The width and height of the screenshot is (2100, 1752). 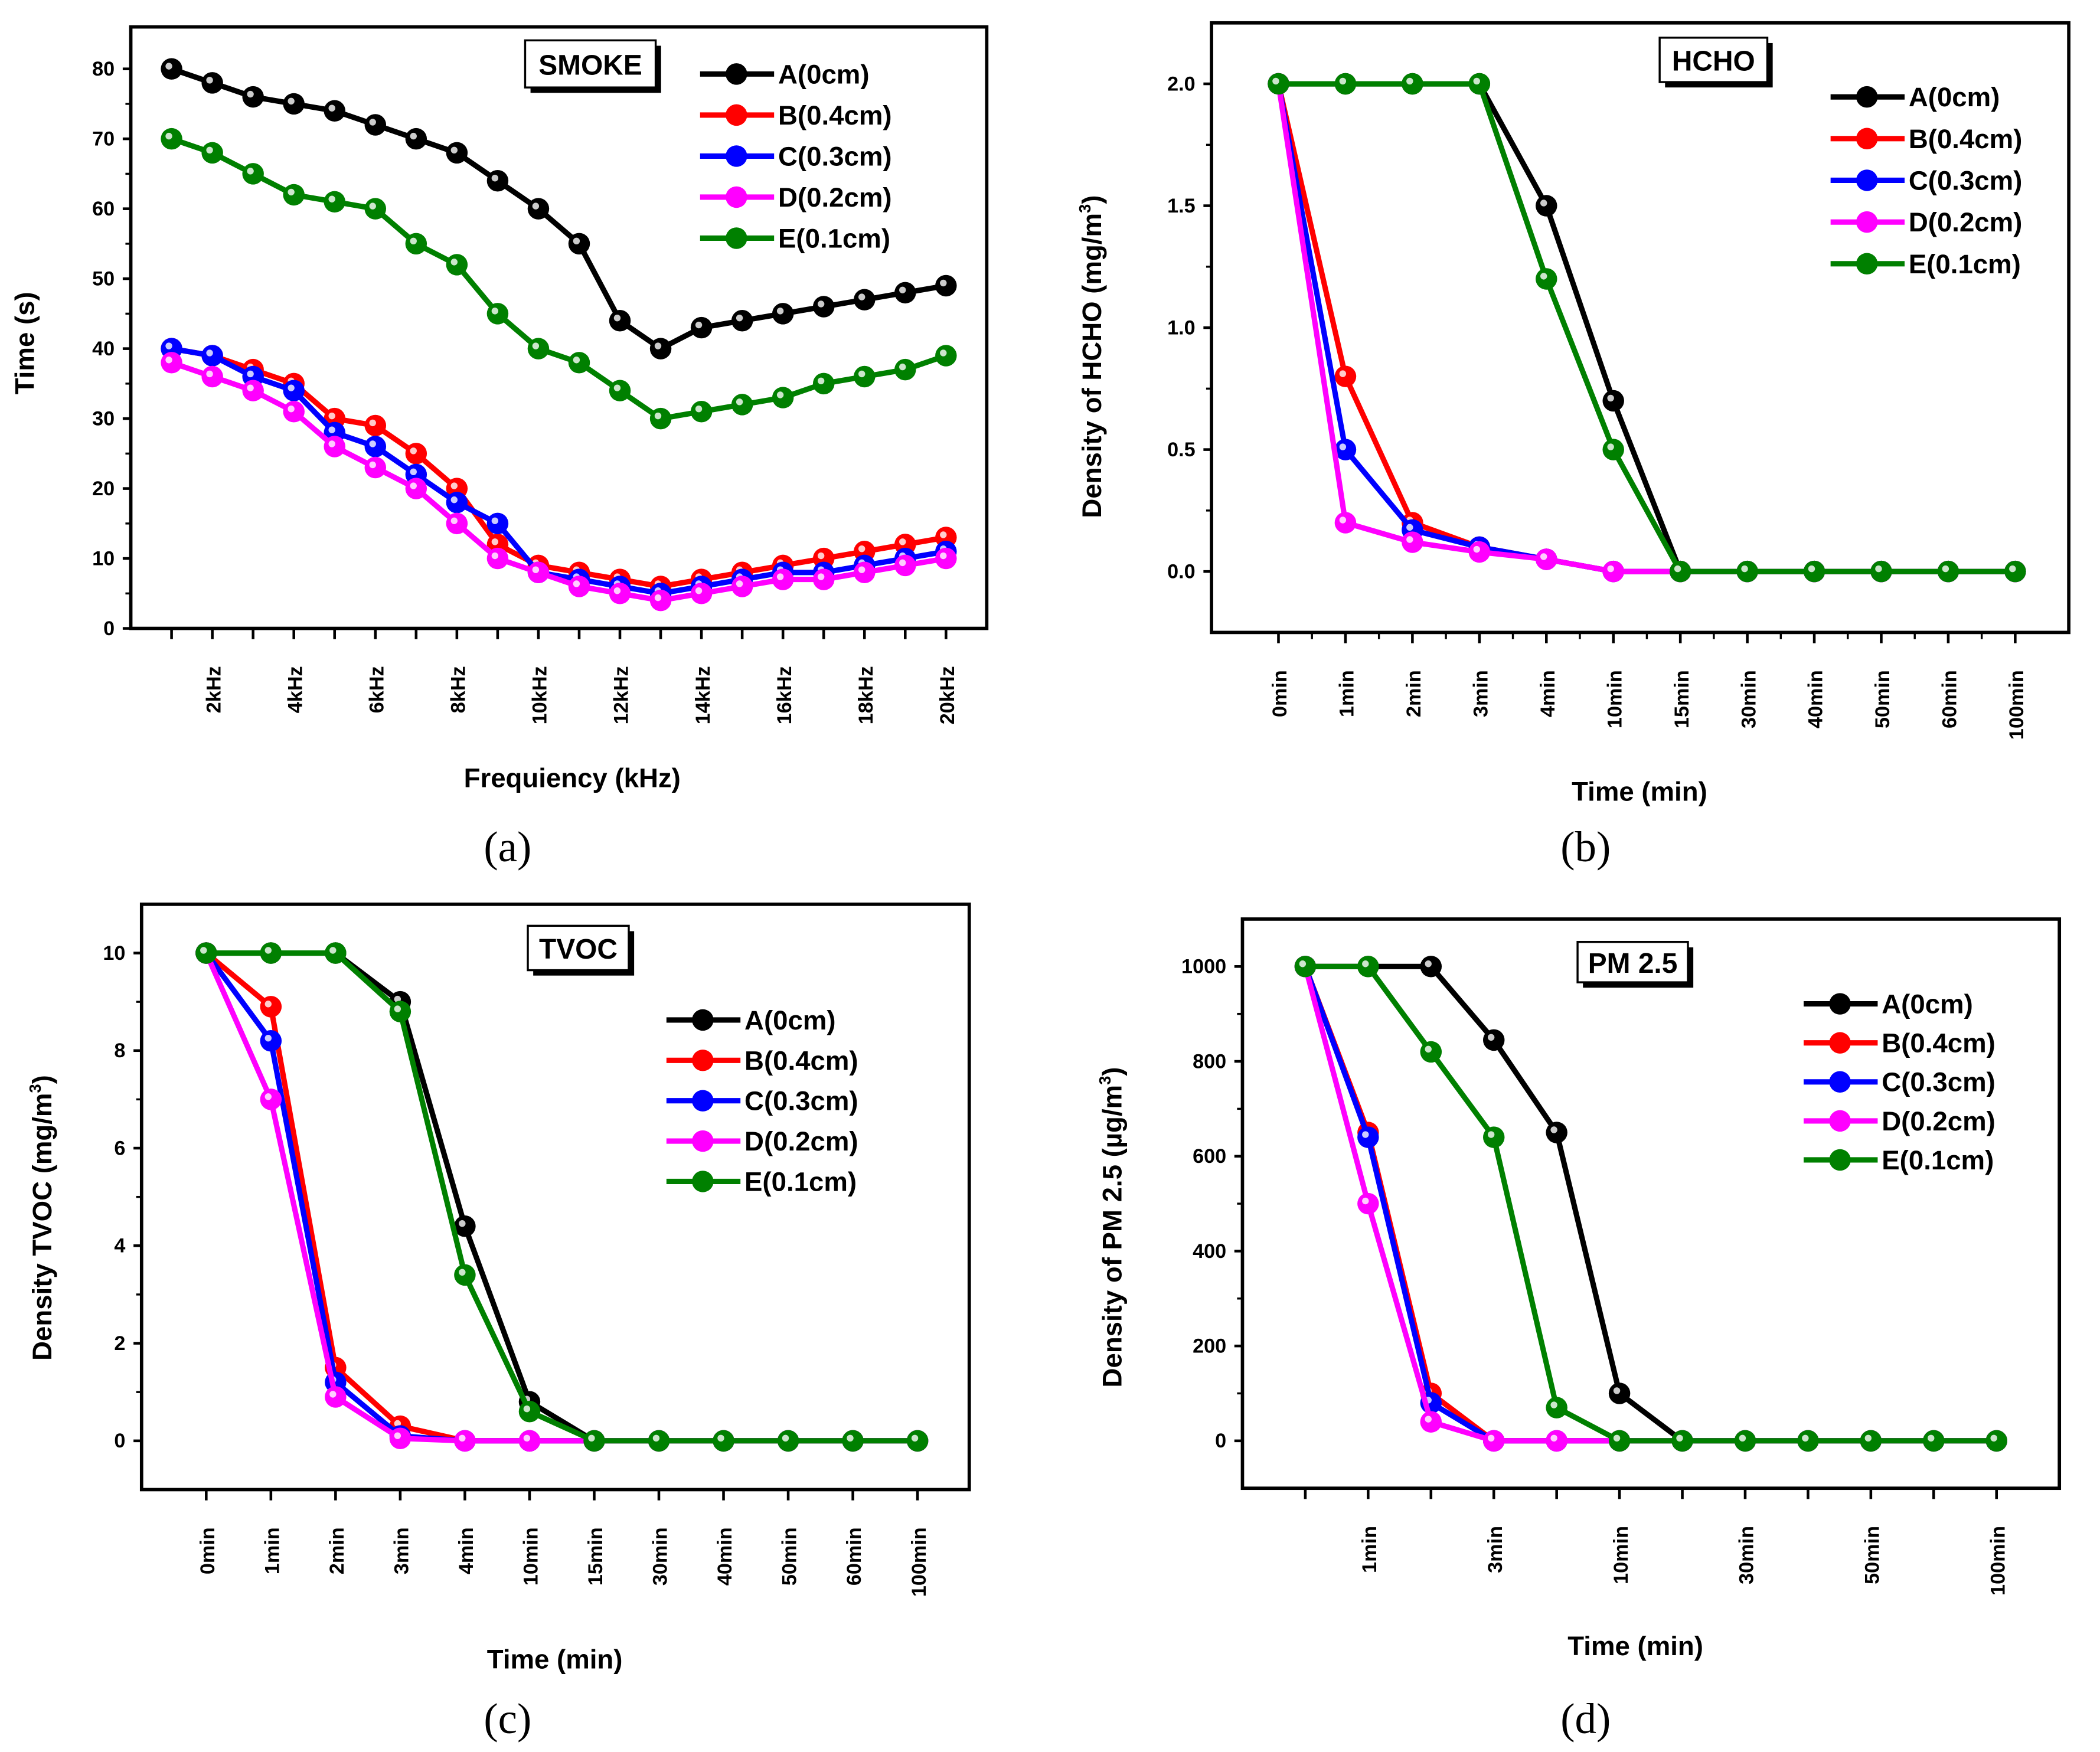 I want to click on panel-label: (c), so click(x=507, y=1719).